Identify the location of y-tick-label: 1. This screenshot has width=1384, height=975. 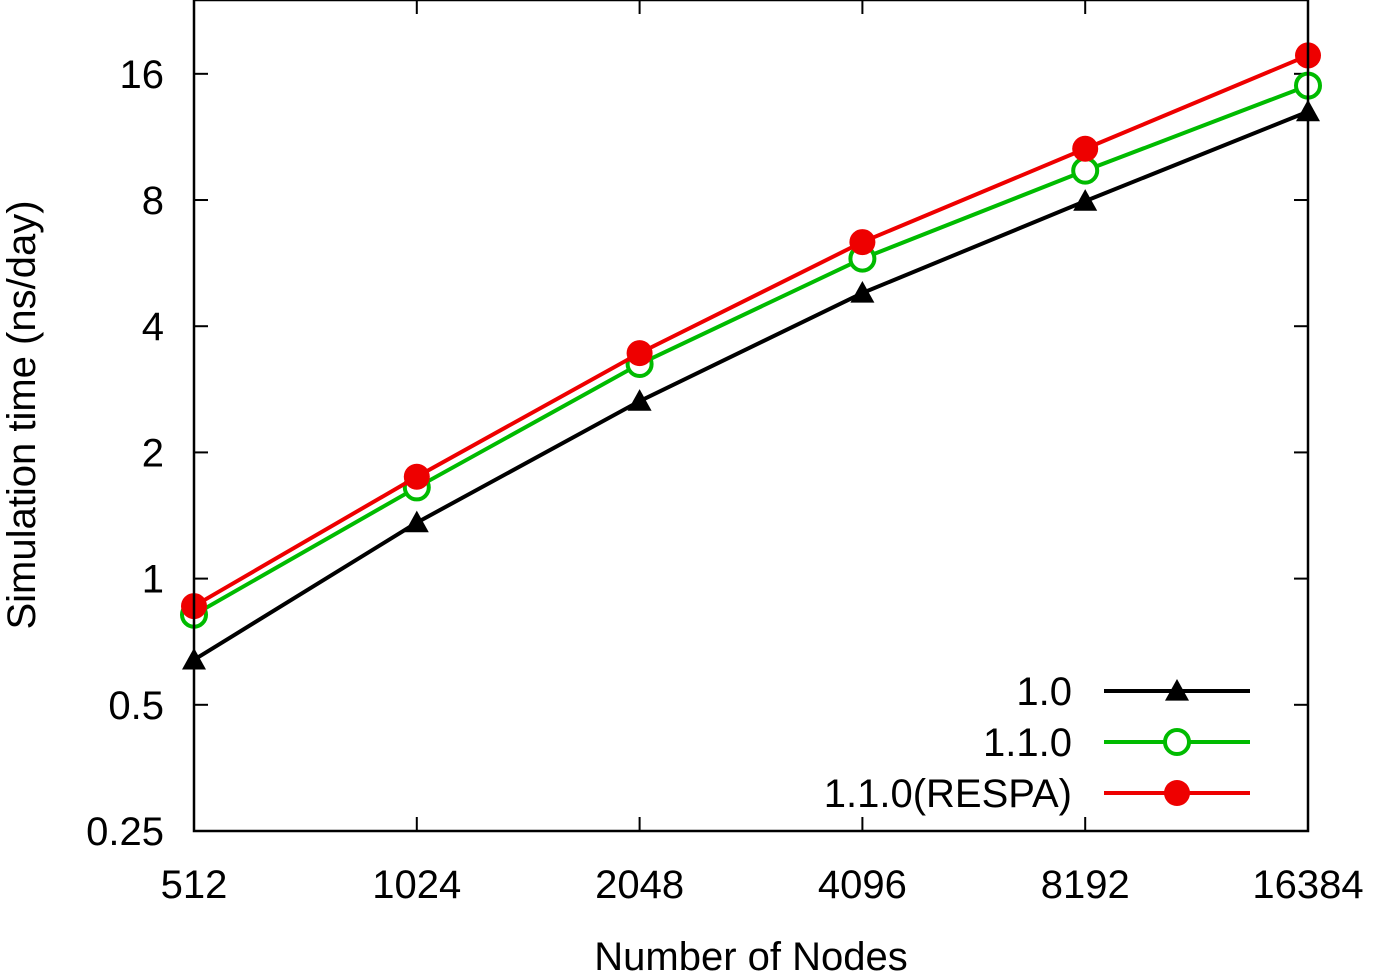
(153, 580).